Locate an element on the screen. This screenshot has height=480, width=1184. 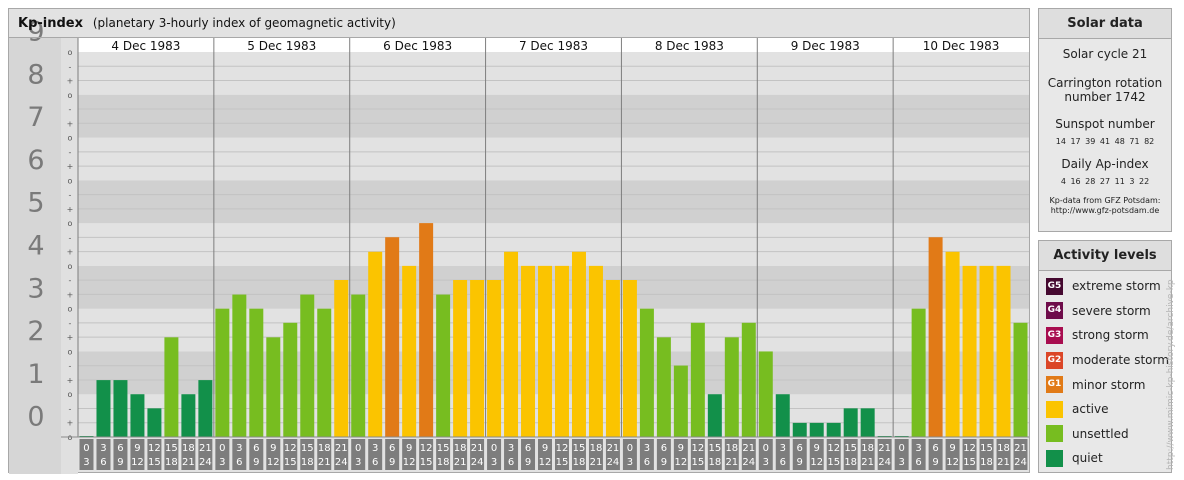
legend-item-g1: G1 minor storm is located at coordinates (1105, 384).